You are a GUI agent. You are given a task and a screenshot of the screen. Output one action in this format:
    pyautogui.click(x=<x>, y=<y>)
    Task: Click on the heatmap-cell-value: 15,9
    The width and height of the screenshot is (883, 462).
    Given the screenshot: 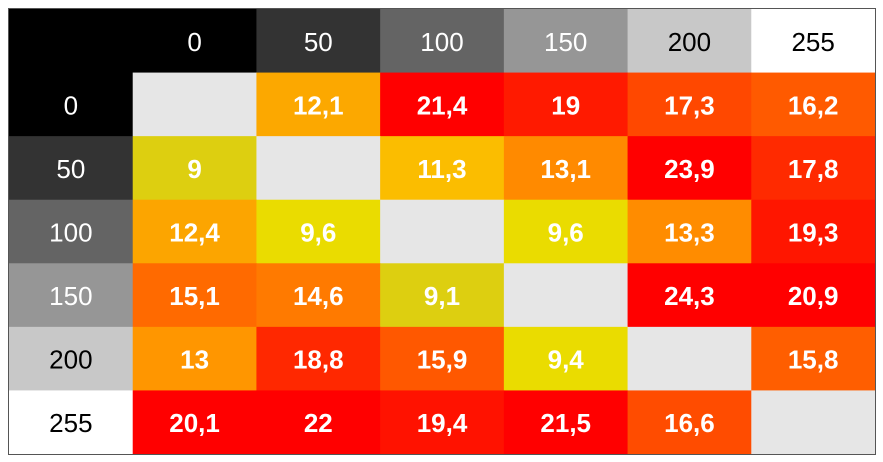 What is the action you would take?
    pyautogui.click(x=442, y=360)
    